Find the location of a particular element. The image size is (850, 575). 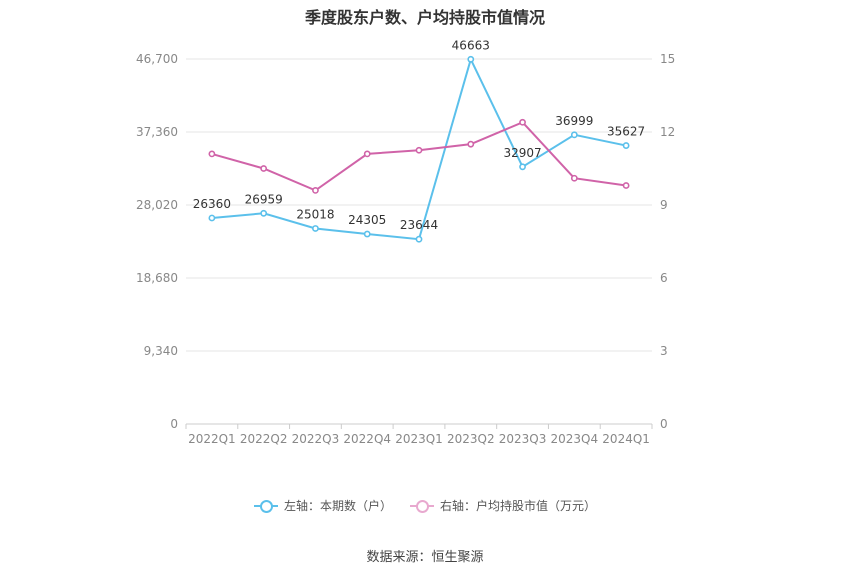

data-label: 26360 is located at coordinates (212, 204).